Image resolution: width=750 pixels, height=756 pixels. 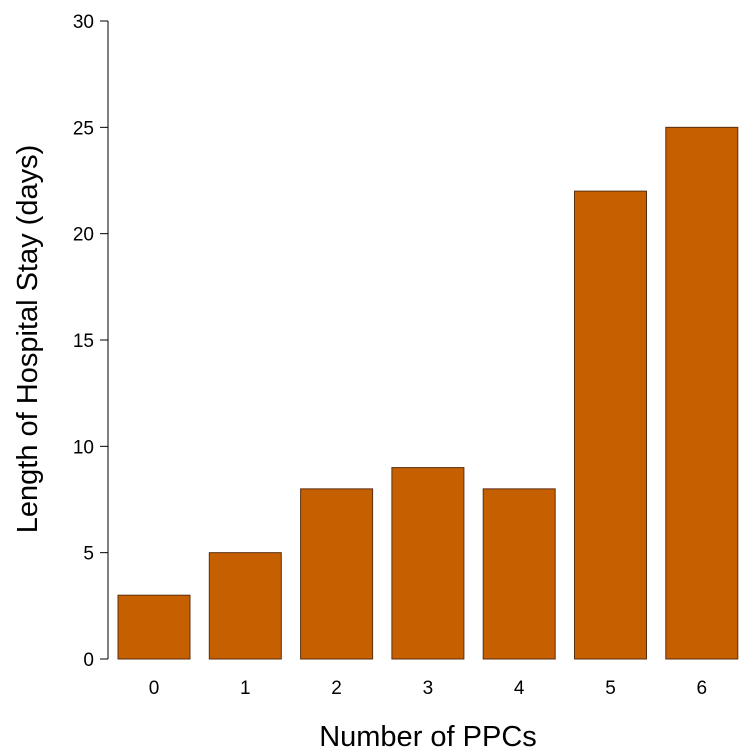 What do you see at coordinates (610, 688) in the screenshot?
I see `x-tick-label: 5` at bounding box center [610, 688].